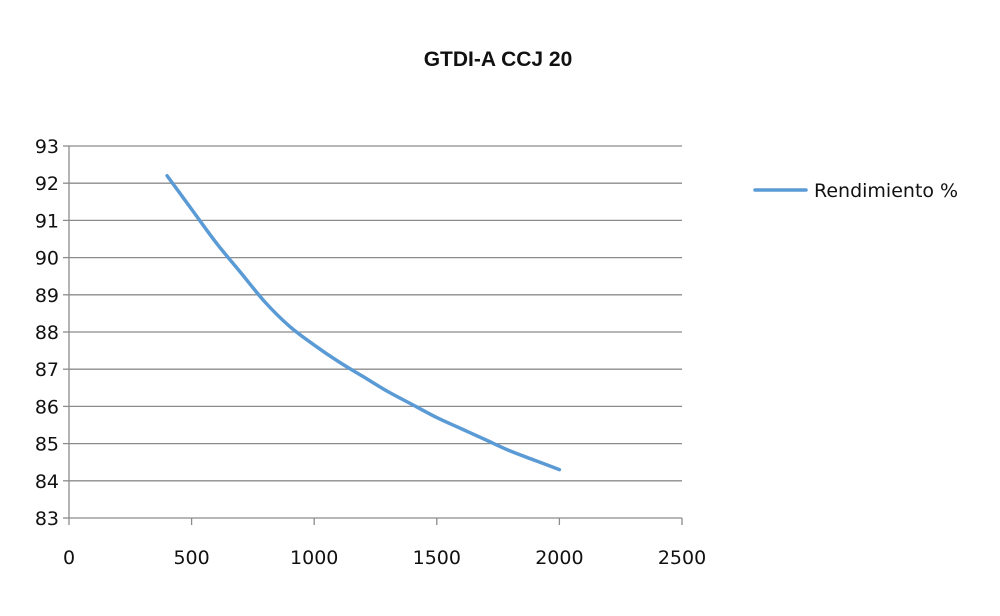 The image size is (1000, 616). What do you see at coordinates (314, 558) in the screenshot?
I see `x-tick-label: 1000` at bounding box center [314, 558].